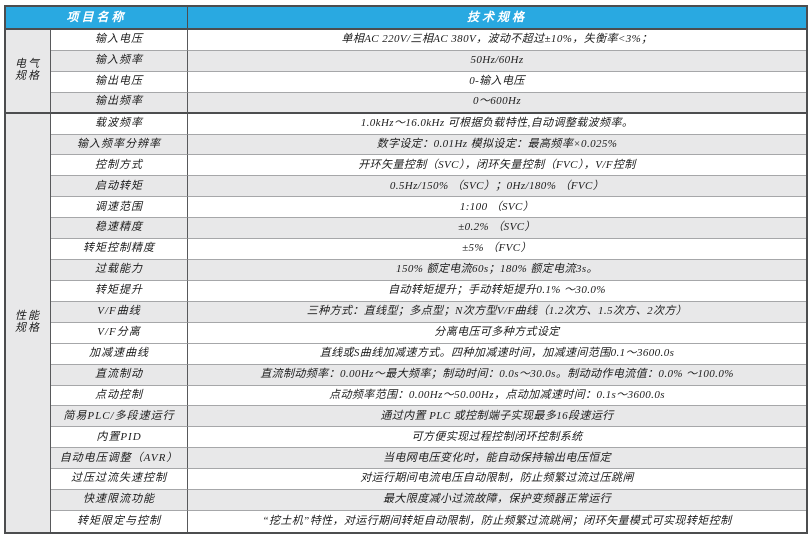 Image resolution: width=810 pixels, height=541 pixels. I want to click on spec-row-item: 转矩限定与控制, so click(119, 521).